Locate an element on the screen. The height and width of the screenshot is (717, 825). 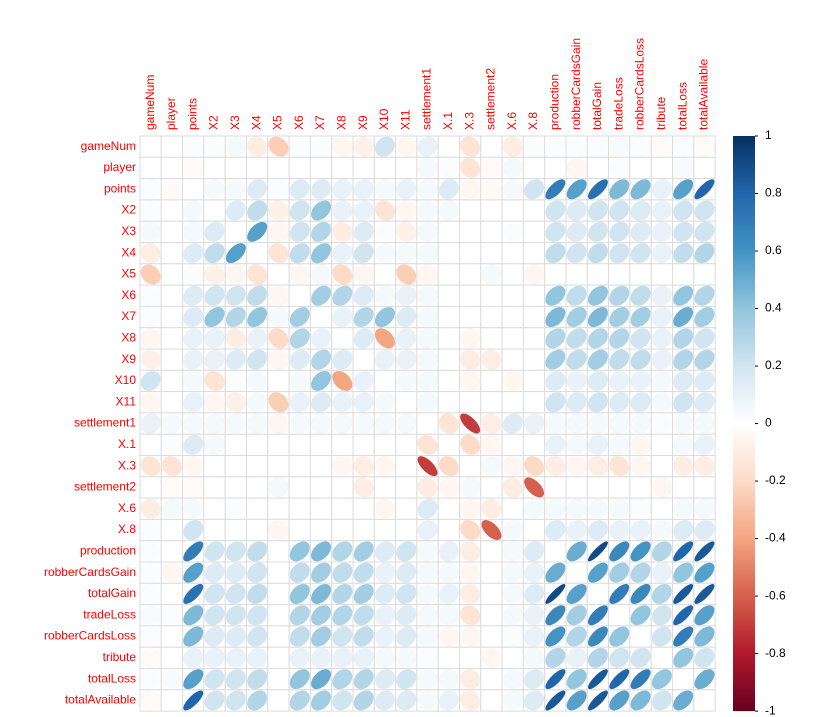
column-label: X10 is located at coordinates (384, 119).